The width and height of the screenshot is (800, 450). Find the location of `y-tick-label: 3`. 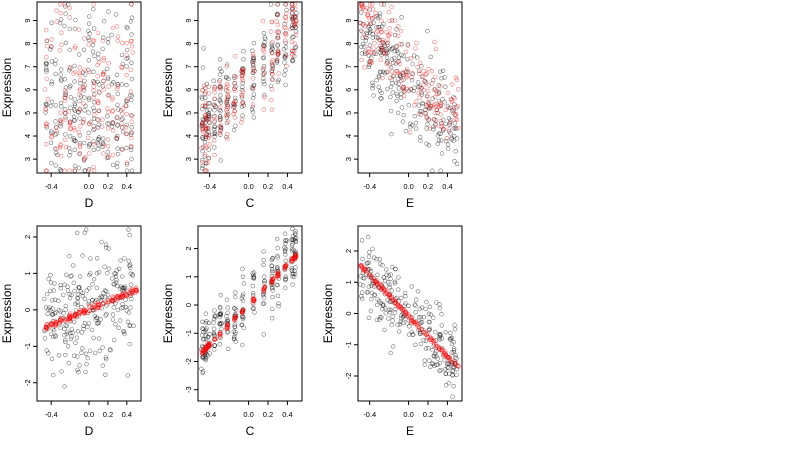

y-tick-label: 3 is located at coordinates (348, 159).